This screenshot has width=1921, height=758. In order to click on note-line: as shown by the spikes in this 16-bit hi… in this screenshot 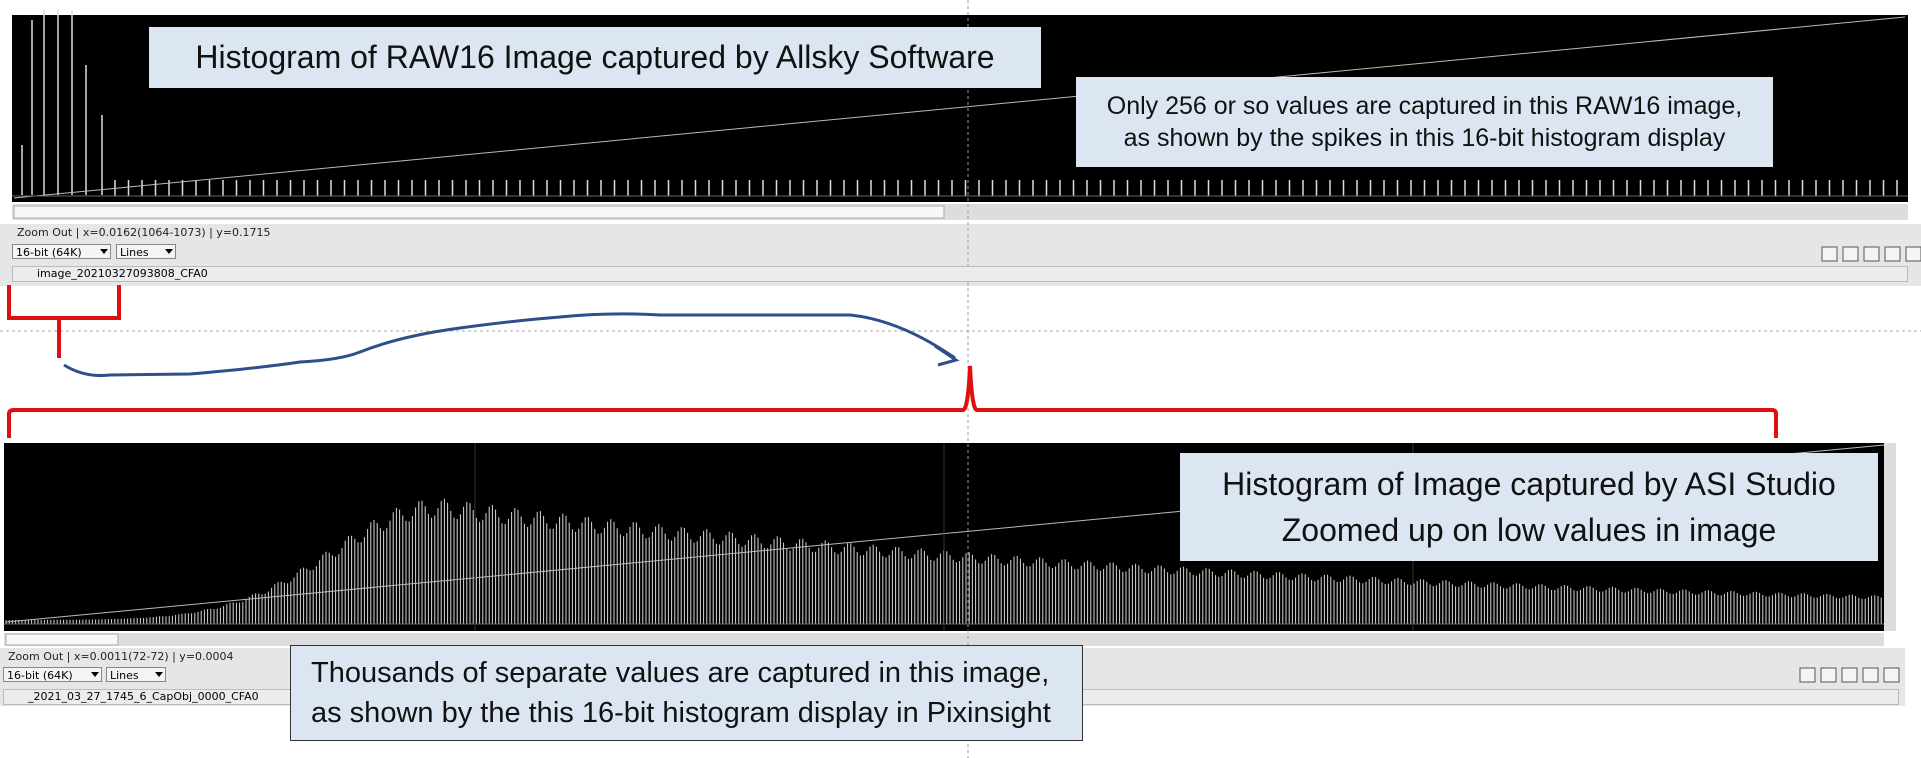, I will do `click(1424, 138)`.